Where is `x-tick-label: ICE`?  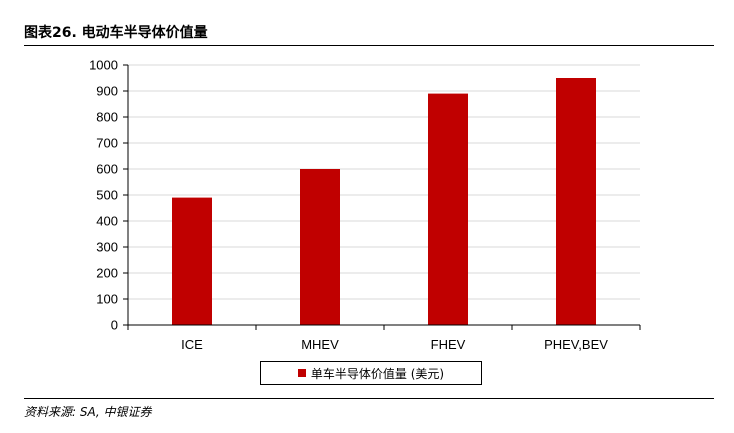 x-tick-label: ICE is located at coordinates (192, 344).